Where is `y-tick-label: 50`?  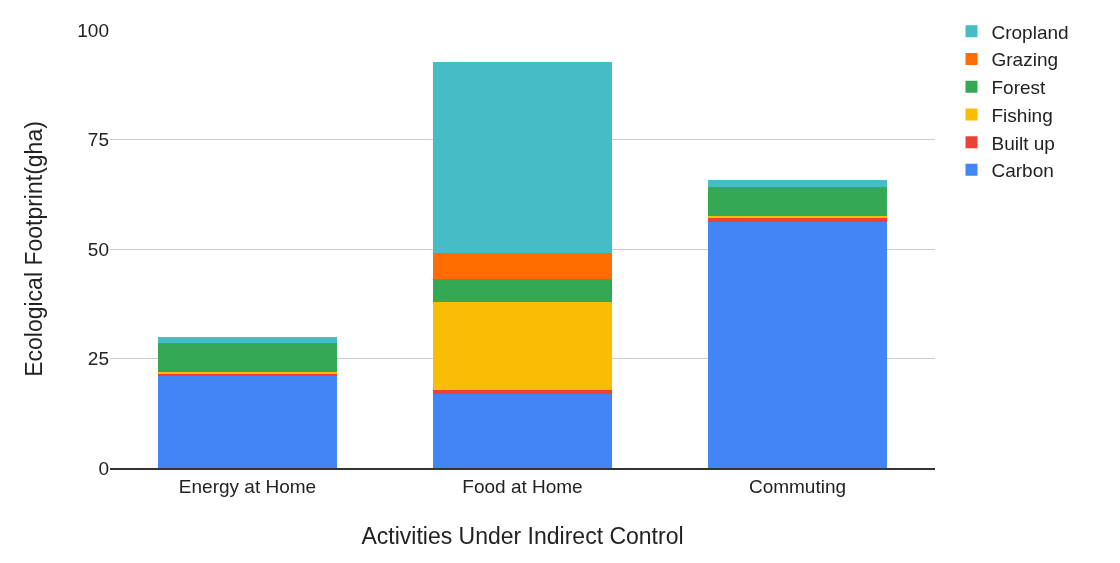
y-tick-label: 50 is located at coordinates (98, 249).